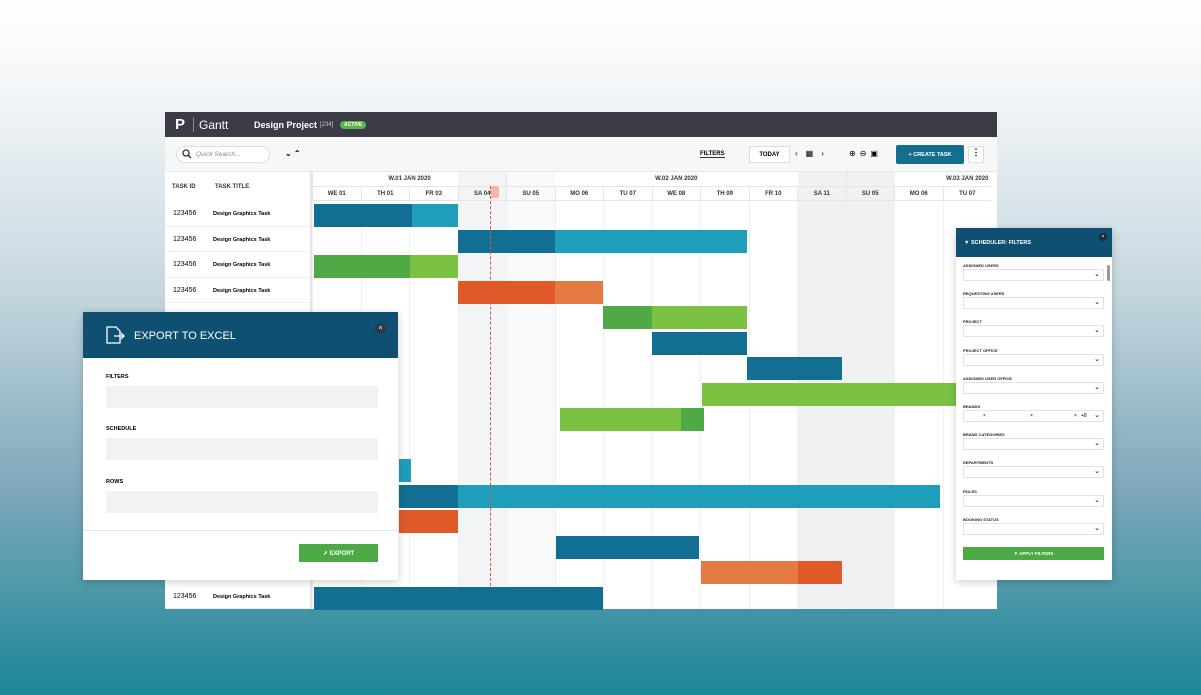 Image resolution: width=1201 pixels, height=695 pixels. What do you see at coordinates (712, 154) in the screenshot?
I see `filters-button: FILTERS` at bounding box center [712, 154].